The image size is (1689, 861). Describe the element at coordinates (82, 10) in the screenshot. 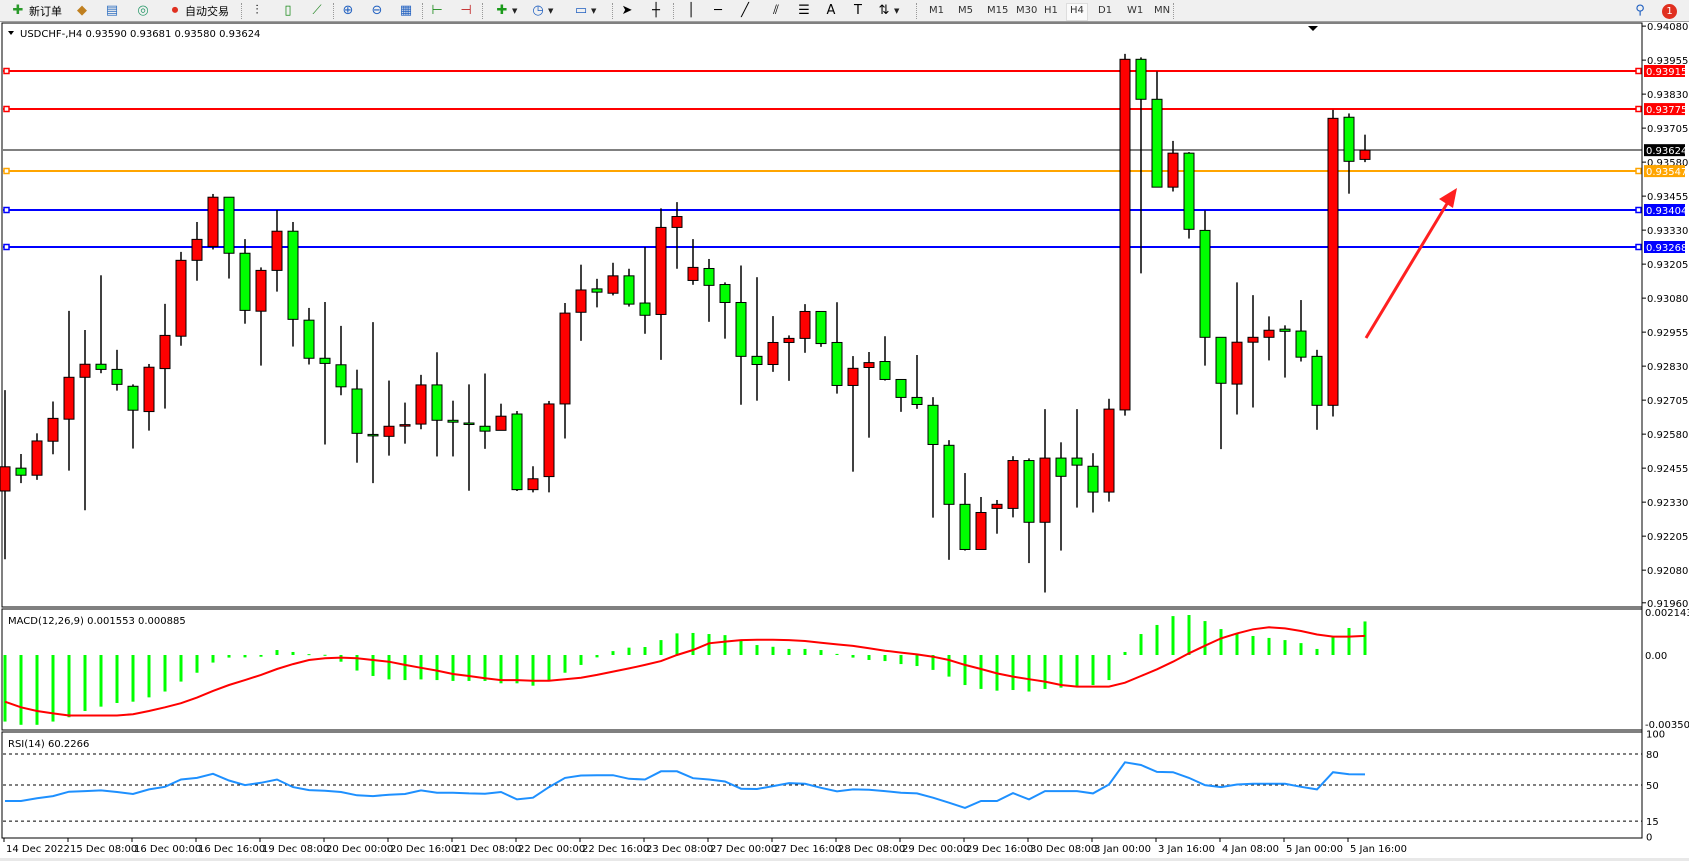

I see `history-icon: ◆` at that location.